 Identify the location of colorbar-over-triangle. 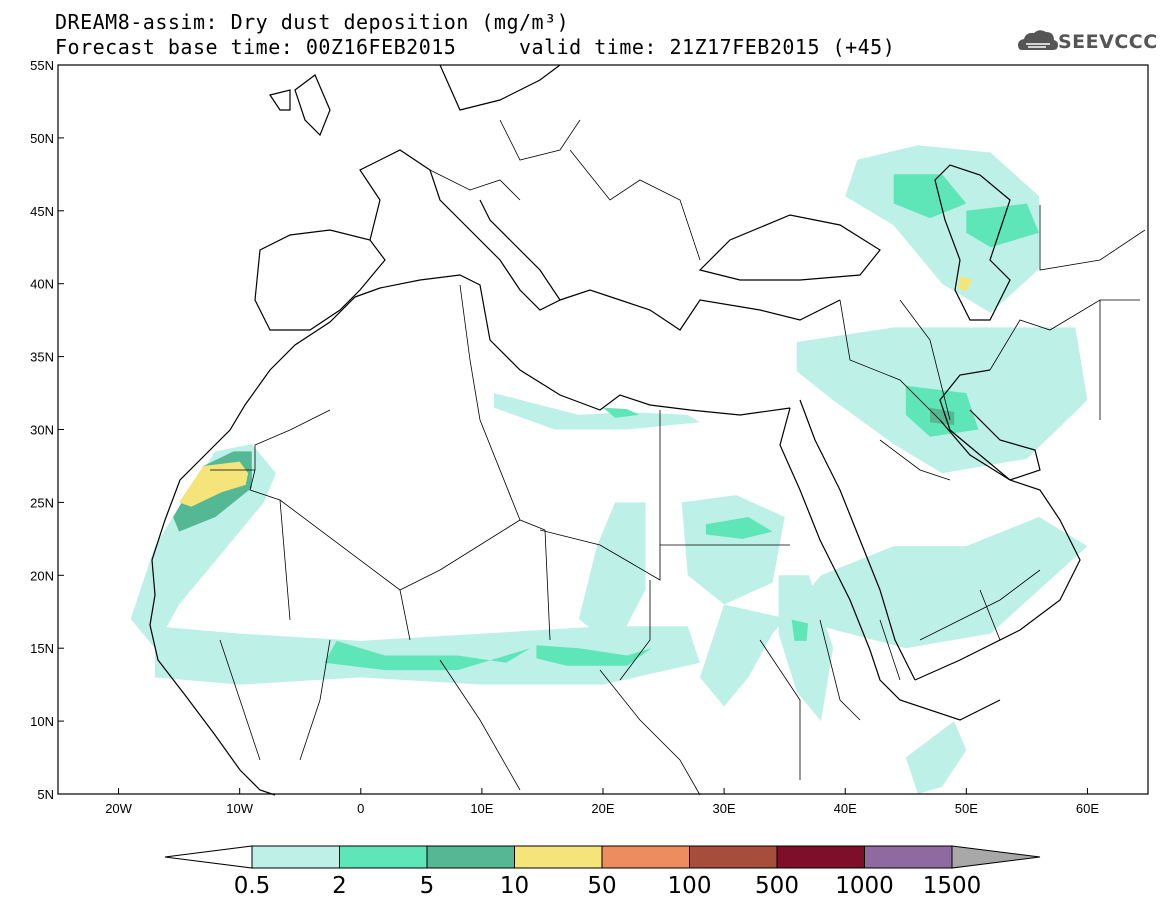
(996, 857).